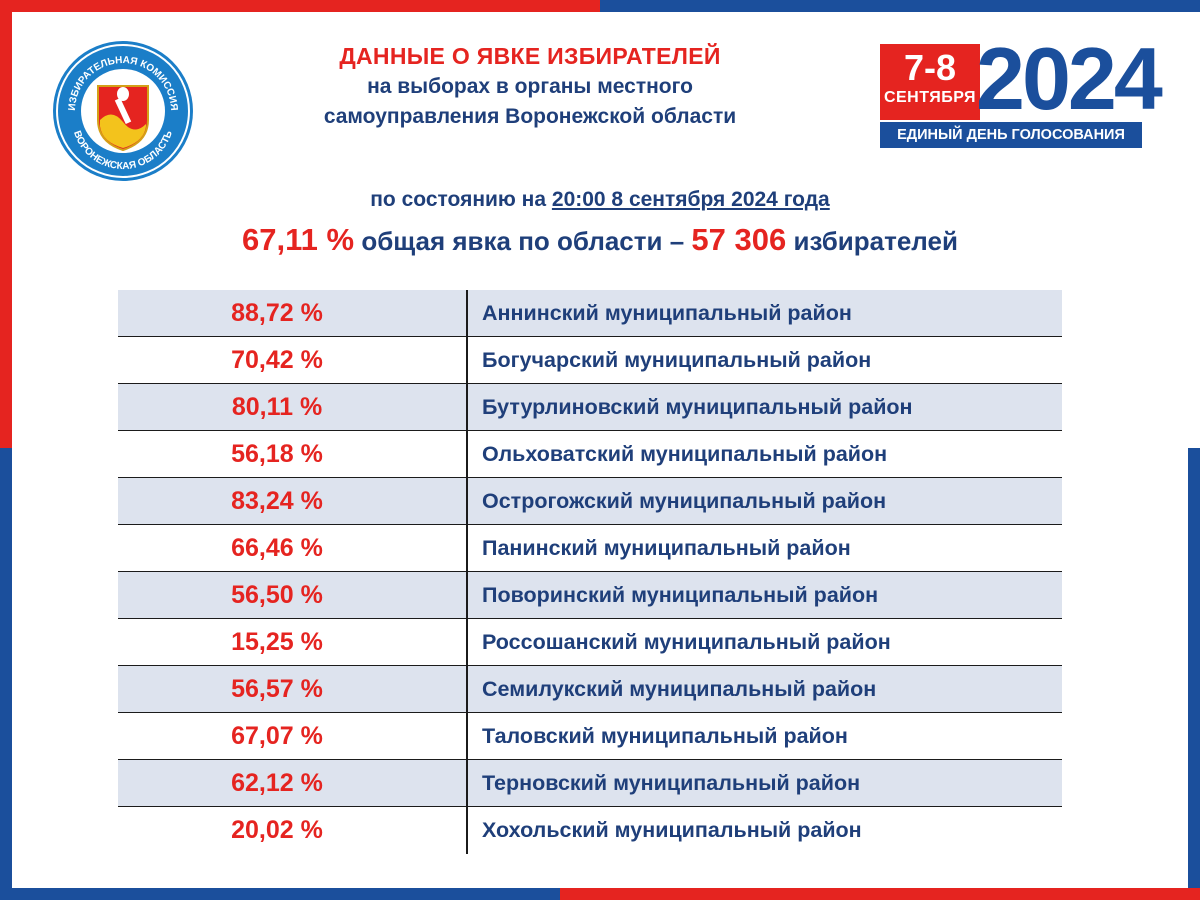 Image resolution: width=1200 pixels, height=900 pixels. I want to click on table-row: 70,42 % Богучарский муниципальный район, so click(590, 360).